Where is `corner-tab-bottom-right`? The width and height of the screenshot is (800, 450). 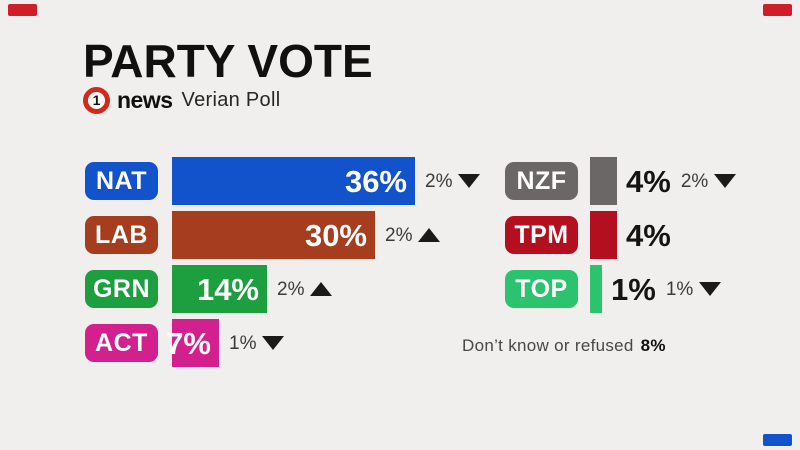 corner-tab-bottom-right is located at coordinates (777, 440).